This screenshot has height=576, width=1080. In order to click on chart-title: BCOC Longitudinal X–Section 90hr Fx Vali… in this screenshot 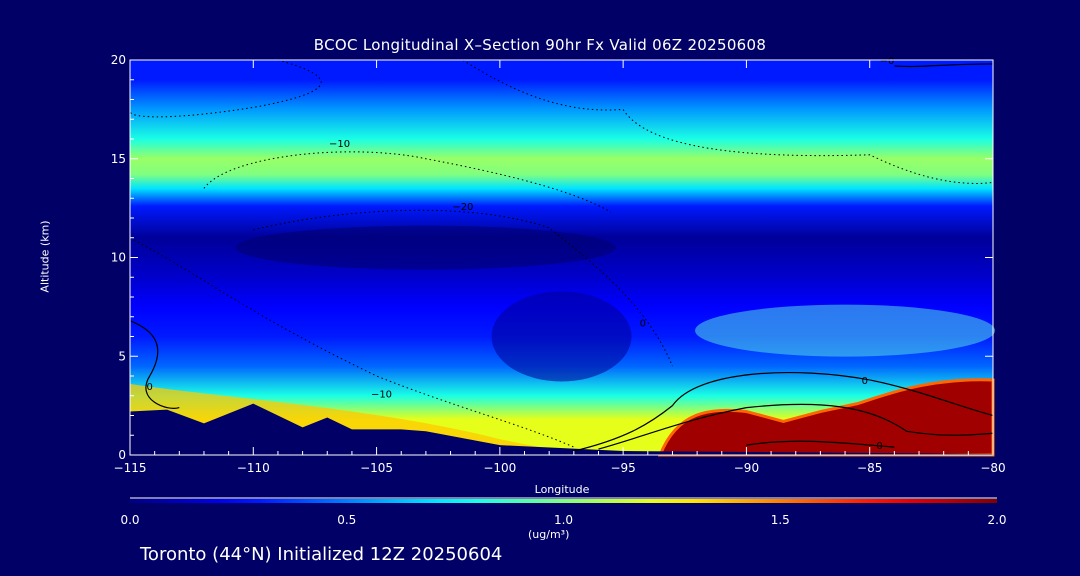, I will do `click(540, 45)`.